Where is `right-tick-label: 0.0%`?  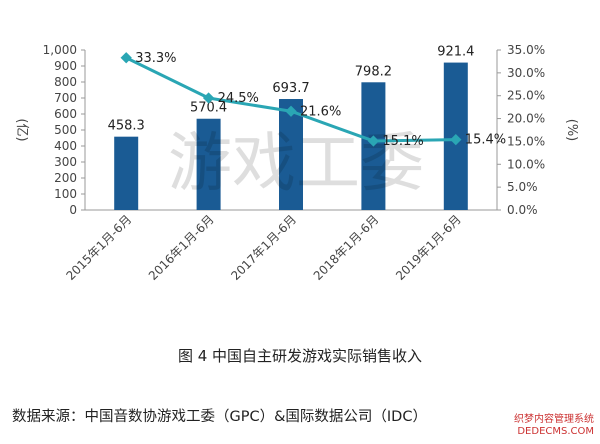 right-tick-label: 0.0% is located at coordinates (522, 210).